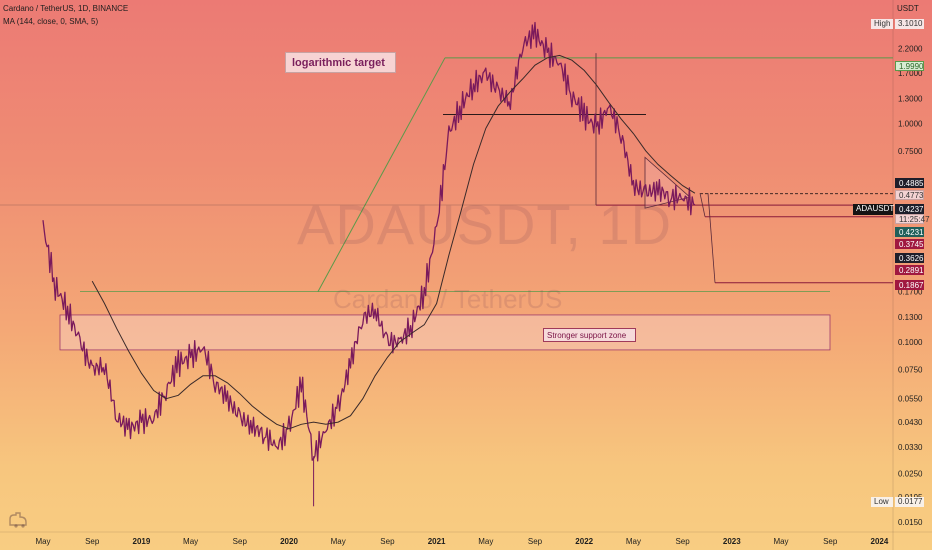 This screenshot has height=550, width=932. What do you see at coordinates (910, 522) in the screenshot?
I see `price-tick-label: 0.0150` at bounding box center [910, 522].